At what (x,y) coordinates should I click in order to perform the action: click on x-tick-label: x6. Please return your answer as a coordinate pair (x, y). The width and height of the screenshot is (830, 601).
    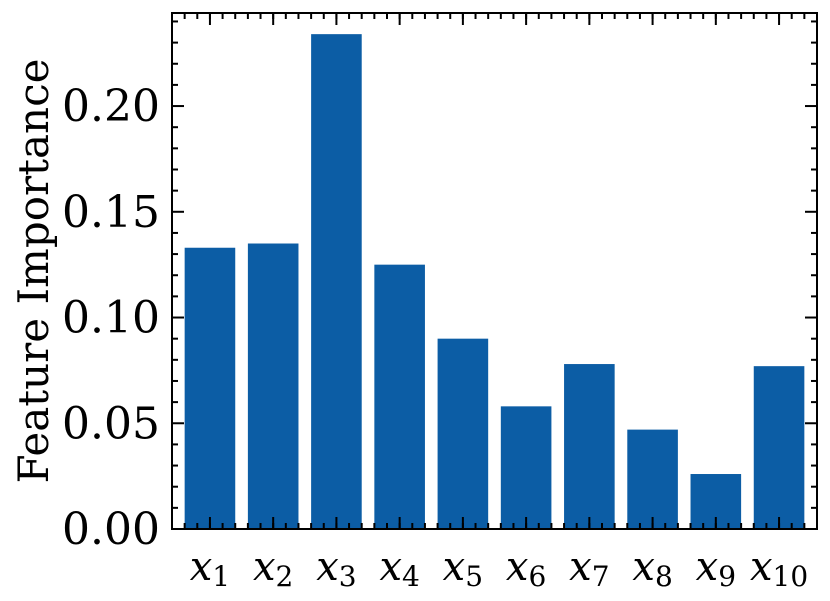
    Looking at the image, I should click on (526, 568).